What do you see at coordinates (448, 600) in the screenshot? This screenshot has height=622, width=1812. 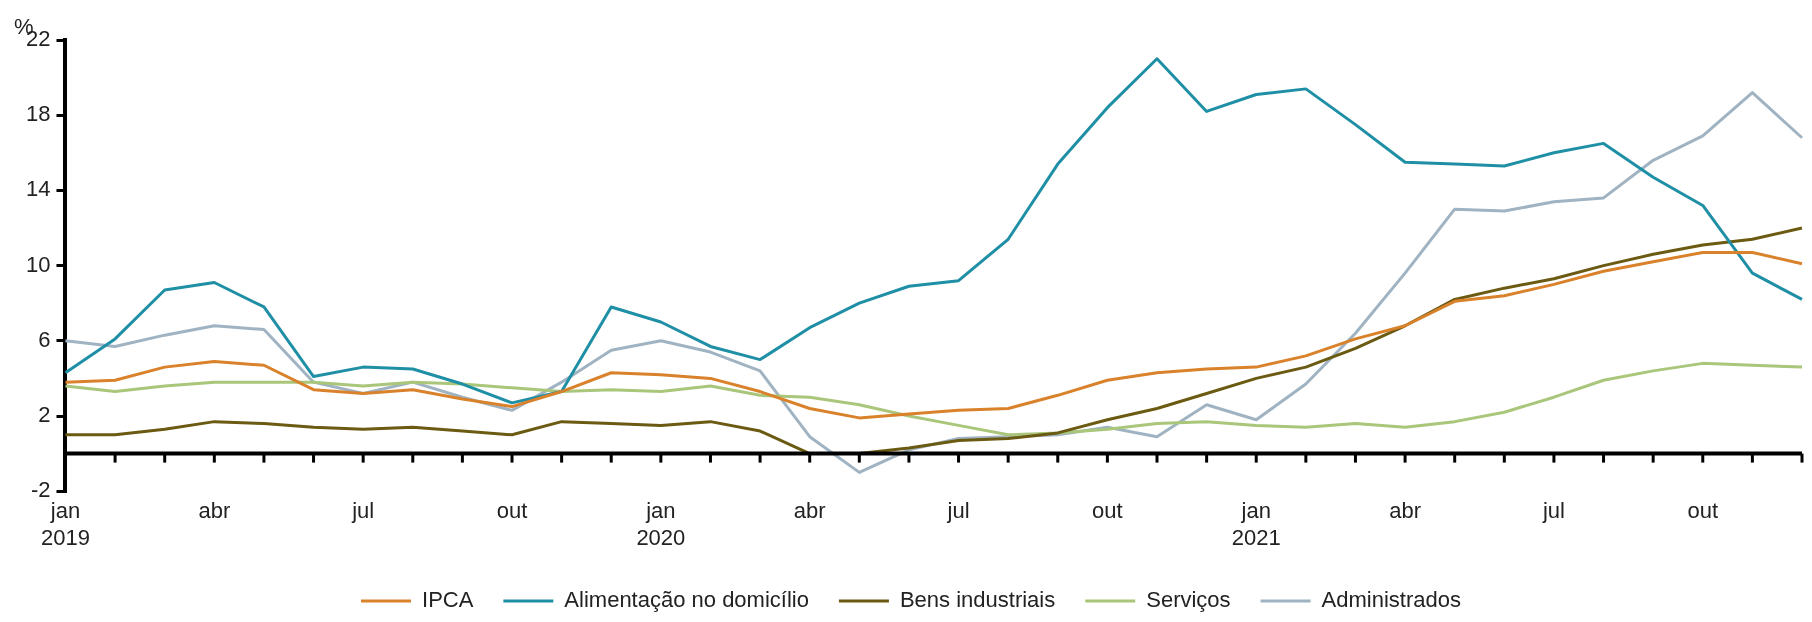 I see `legend-label: IPCA` at bounding box center [448, 600].